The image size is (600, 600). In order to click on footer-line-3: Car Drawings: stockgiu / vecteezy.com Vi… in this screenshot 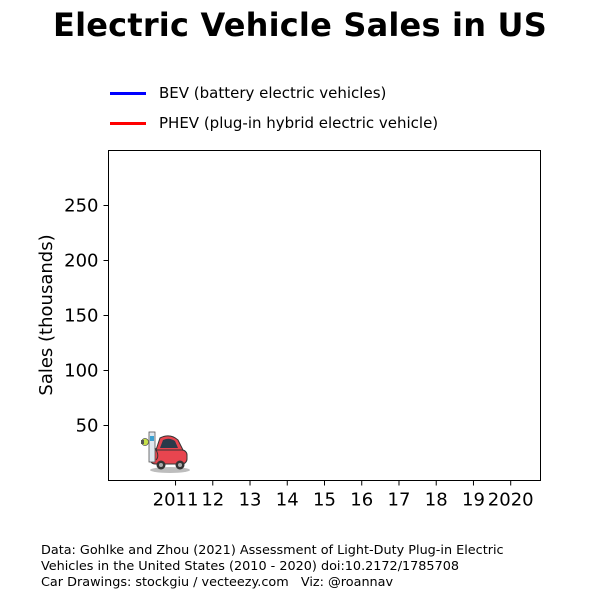, I will do `click(217, 582)`.